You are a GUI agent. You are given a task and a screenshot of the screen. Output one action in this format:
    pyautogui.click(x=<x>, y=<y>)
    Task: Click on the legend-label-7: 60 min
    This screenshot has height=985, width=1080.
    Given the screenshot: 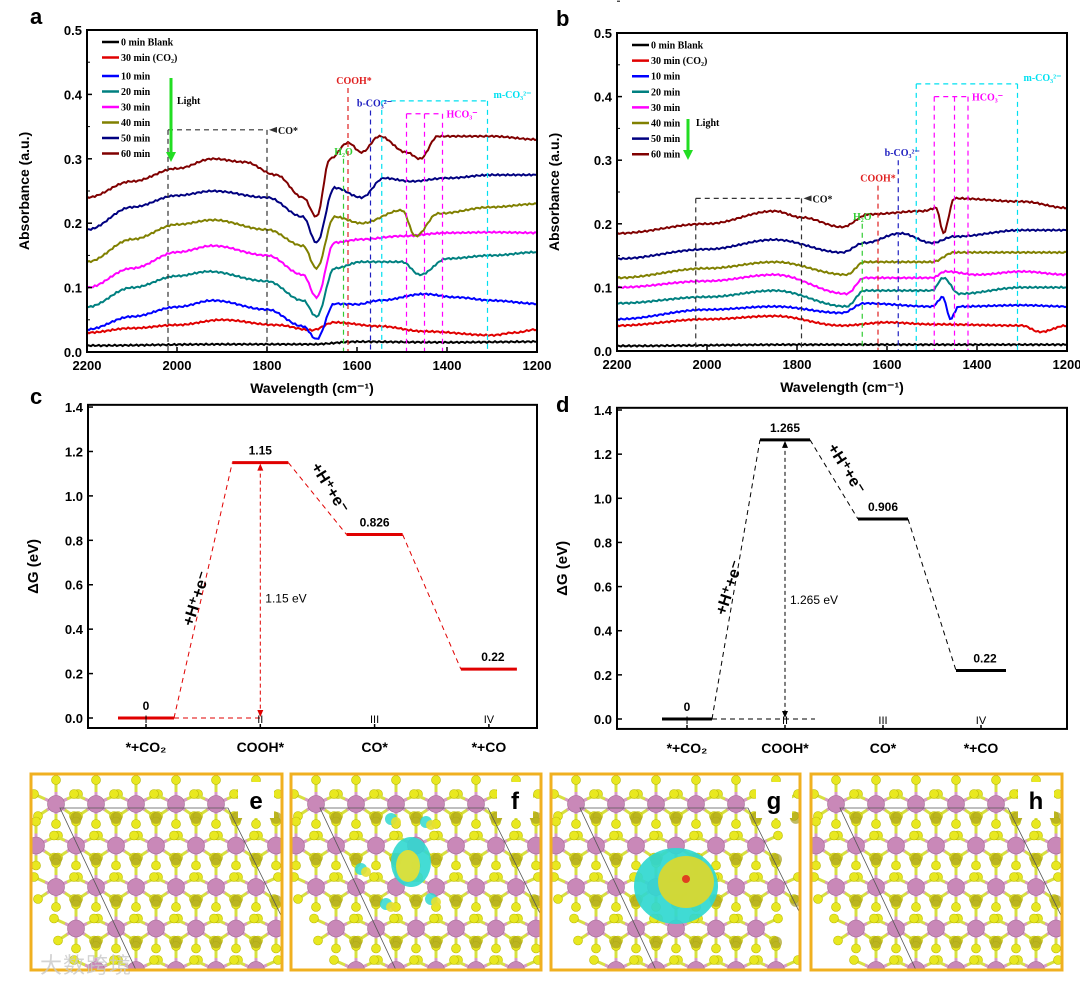 What is the action you would take?
    pyautogui.click(x=666, y=155)
    